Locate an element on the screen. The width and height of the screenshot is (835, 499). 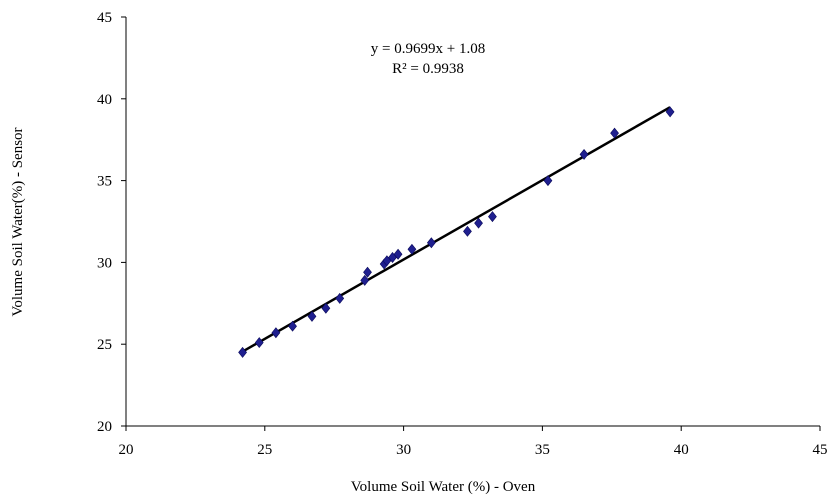
x-tick-label: 25 is located at coordinates (264, 450).